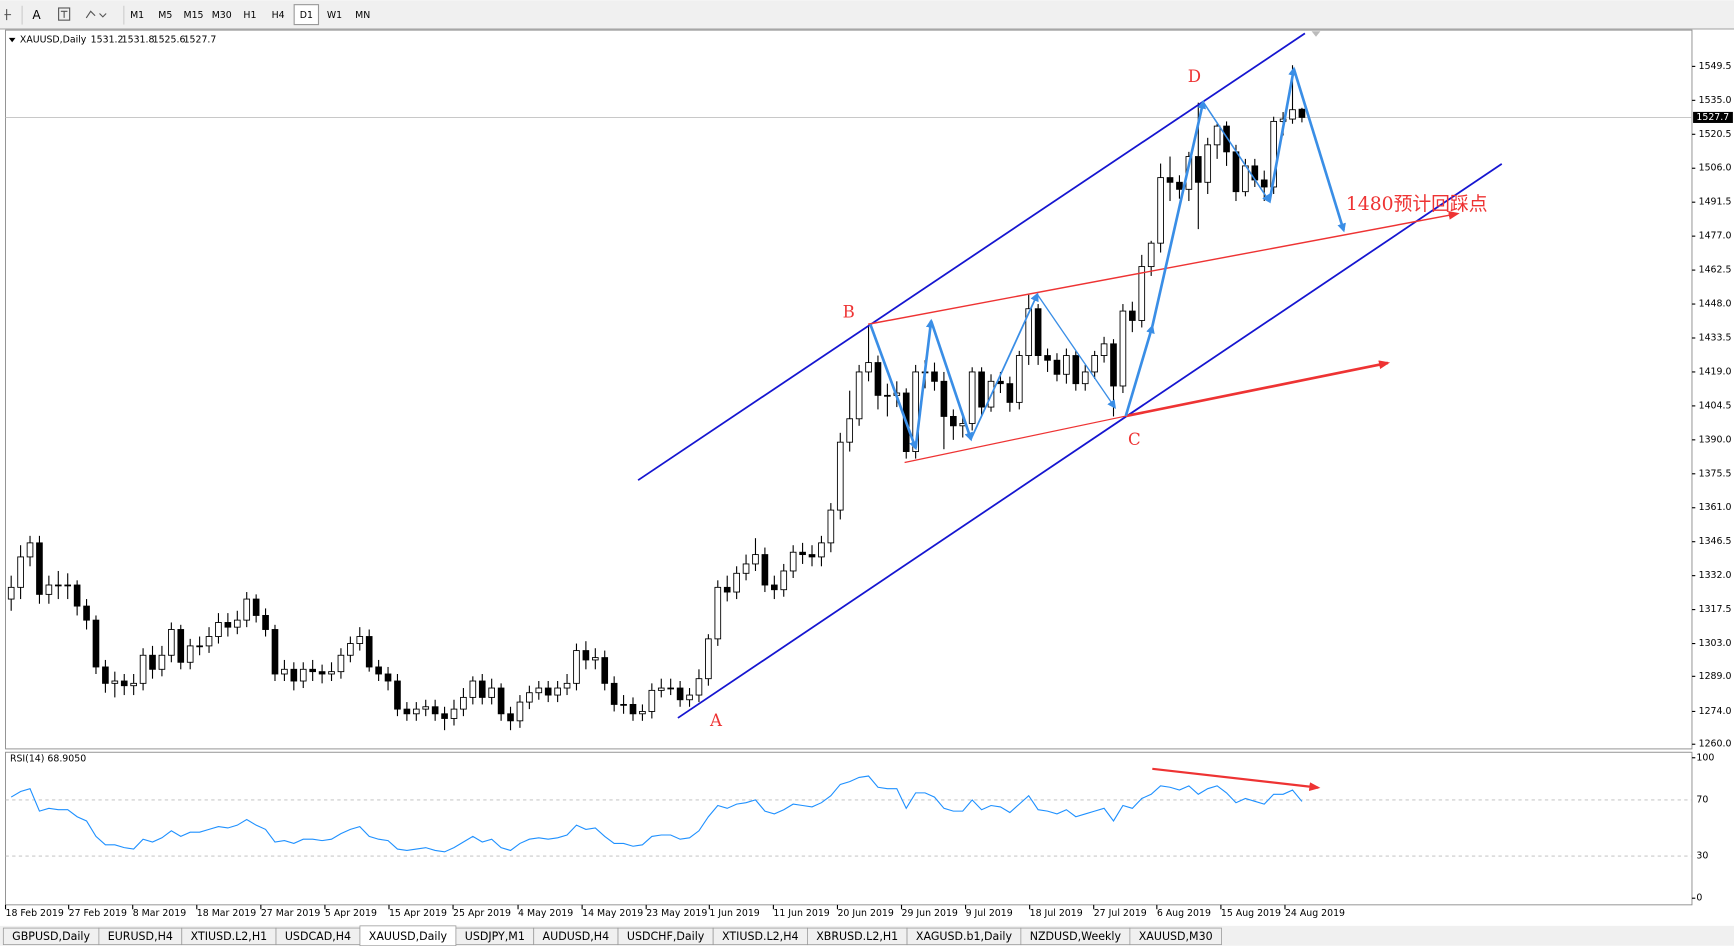 This screenshot has height=950, width=1734. I want to click on current-price-label: 1527.7, so click(1712, 117).